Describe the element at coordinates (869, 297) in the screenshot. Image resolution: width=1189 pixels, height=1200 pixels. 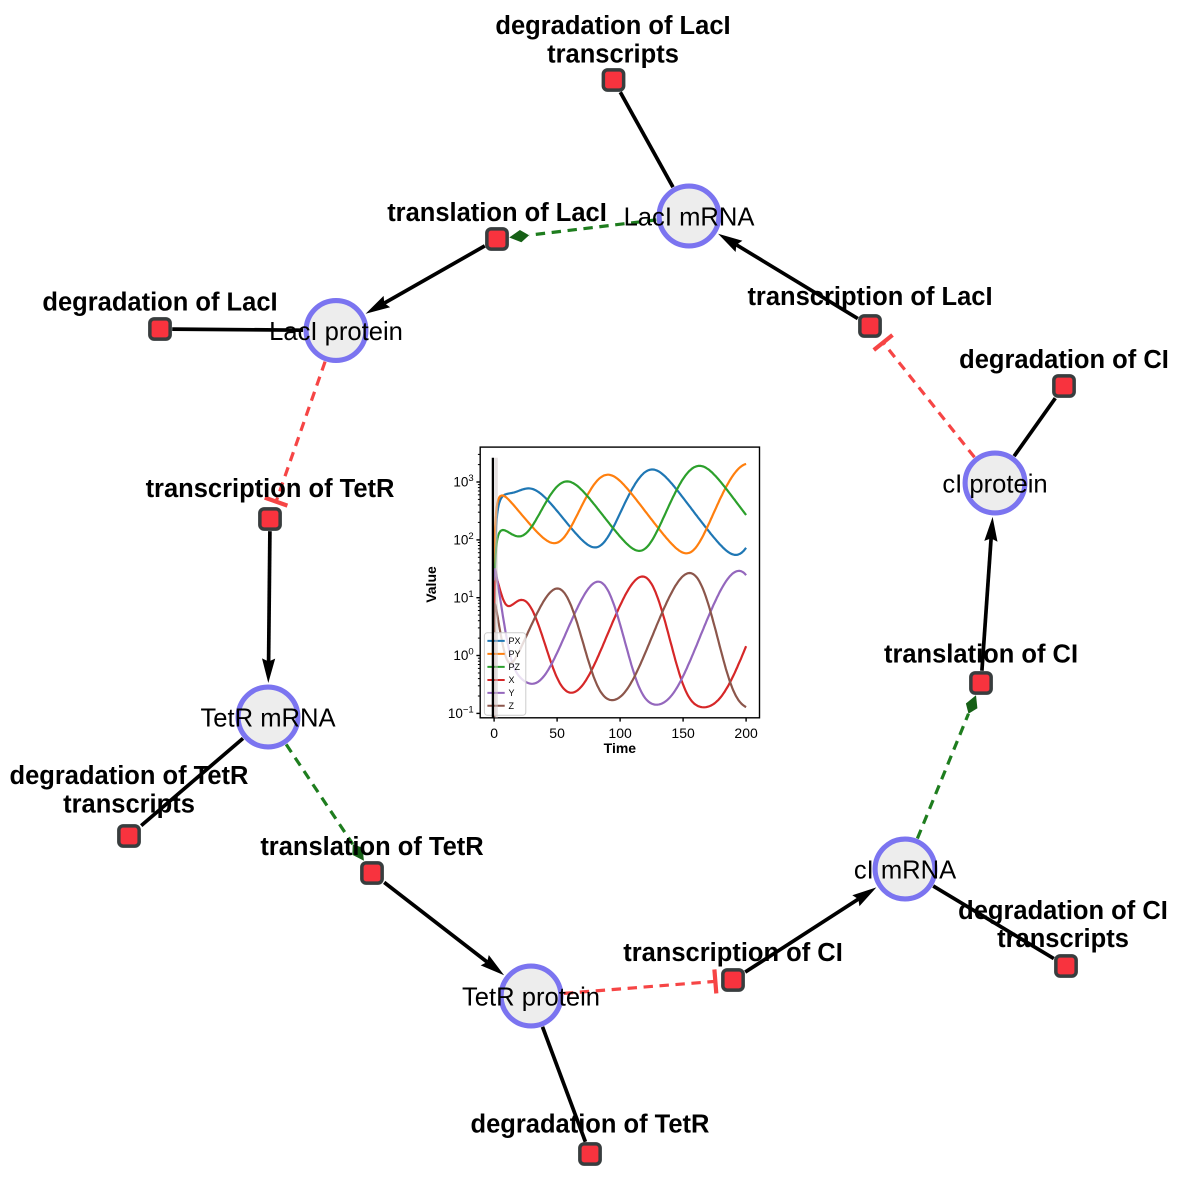
I see `svg-text: transcription of LacI` at that location.